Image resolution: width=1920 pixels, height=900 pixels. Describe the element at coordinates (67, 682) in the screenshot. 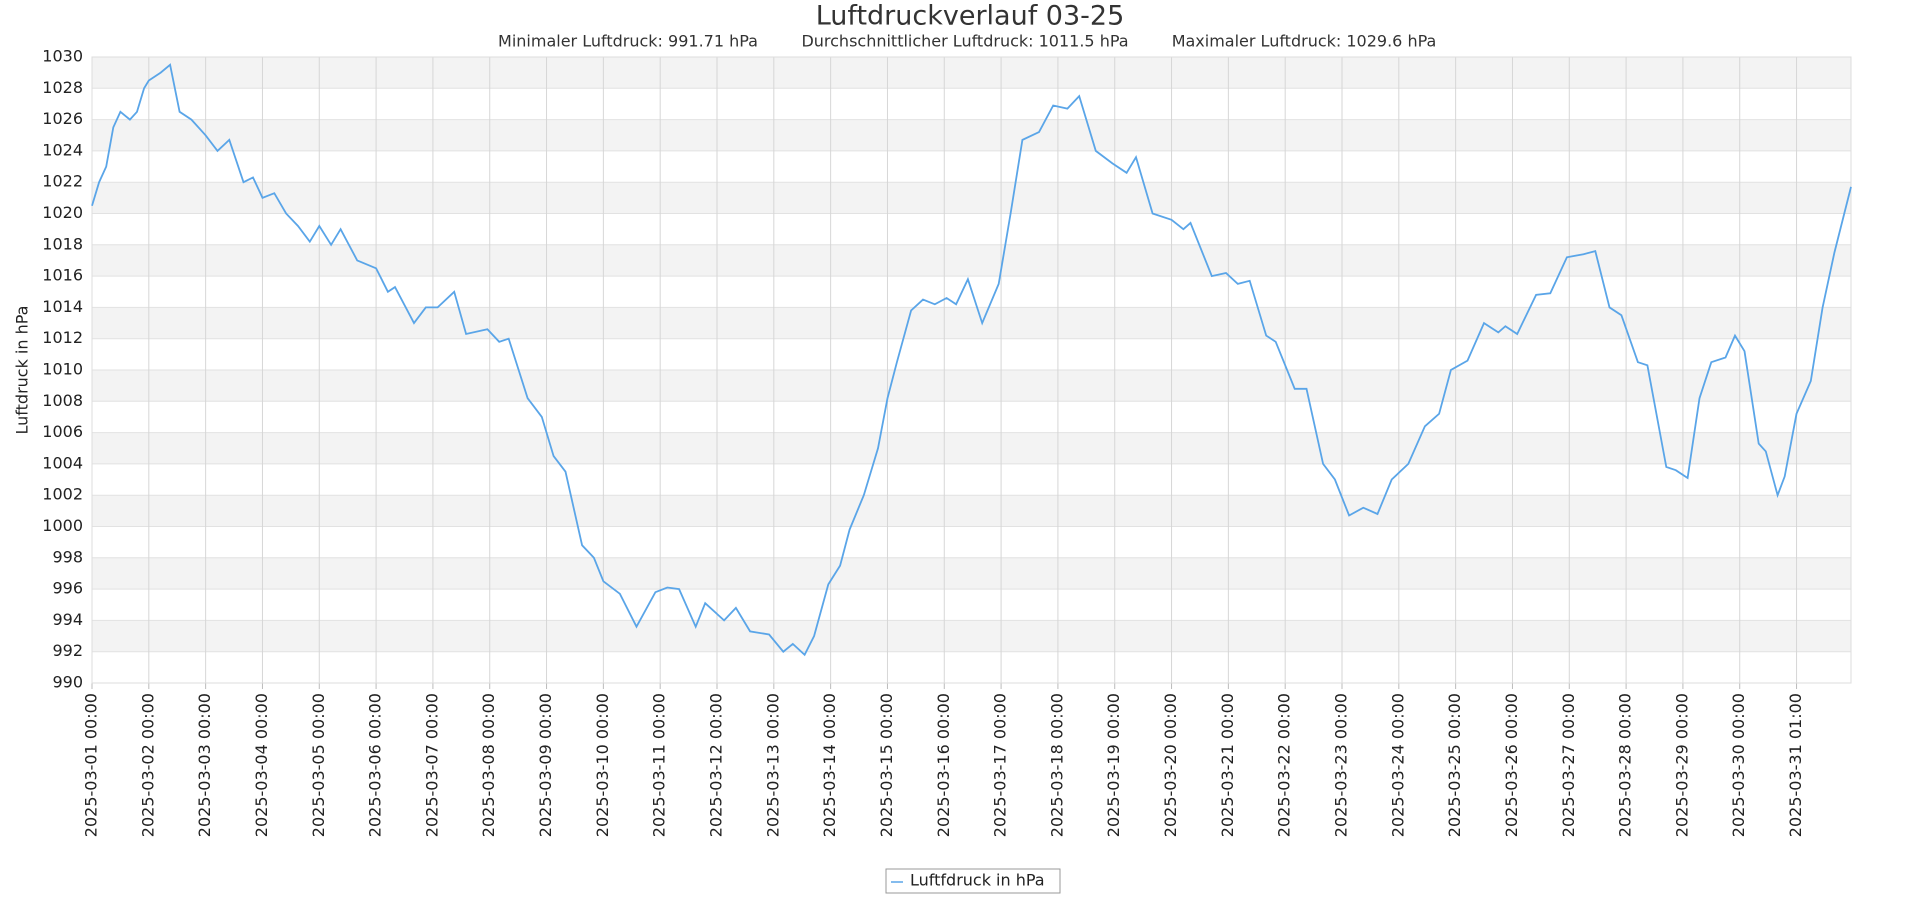

I see `y-tick-label: 990` at that location.